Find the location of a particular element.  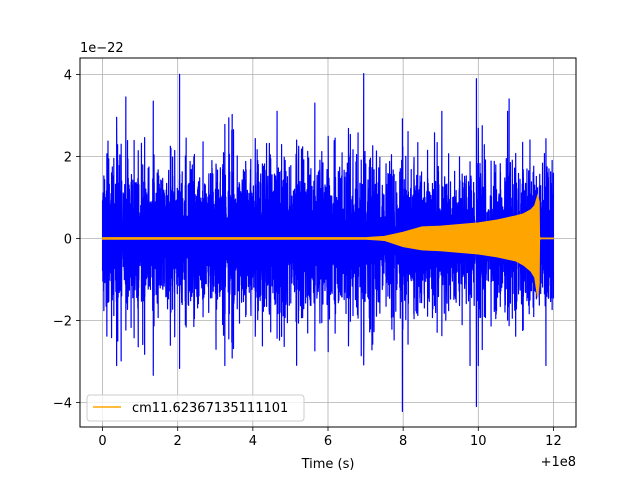

y-tick-label: −4 is located at coordinates (62, 403).